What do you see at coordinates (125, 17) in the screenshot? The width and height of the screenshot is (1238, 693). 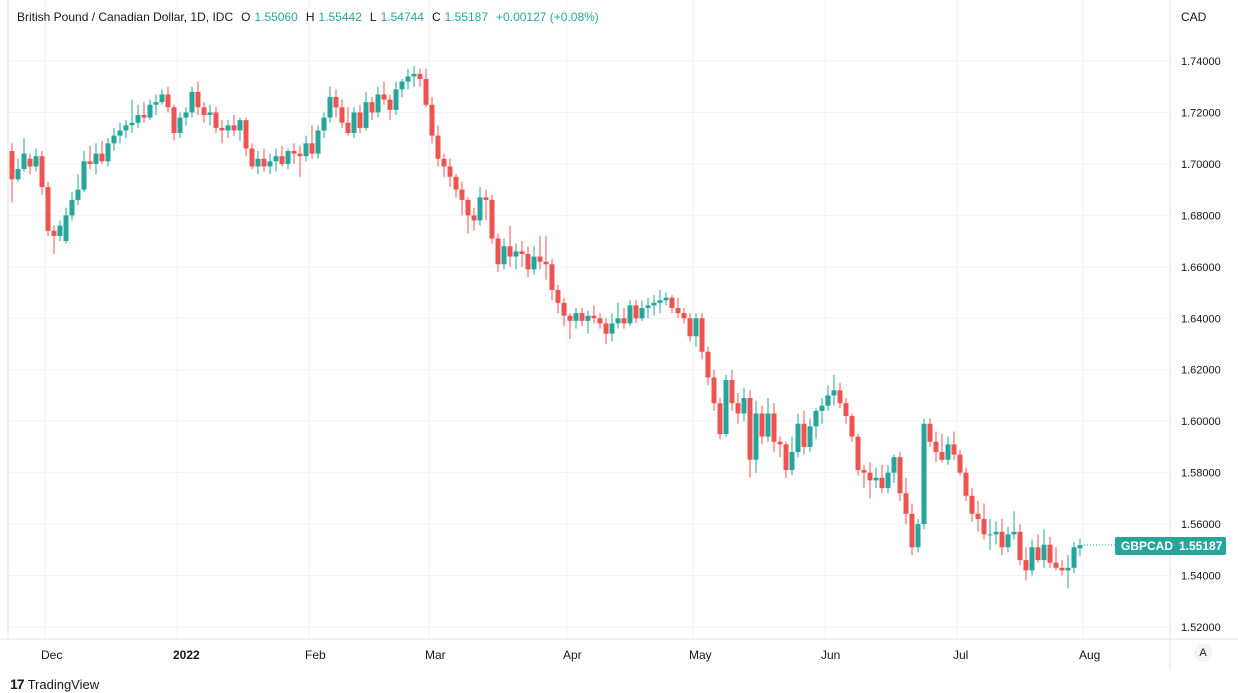 I see `symbol-title: British Pound / Canadian Dollar, 1D, IDC` at bounding box center [125, 17].